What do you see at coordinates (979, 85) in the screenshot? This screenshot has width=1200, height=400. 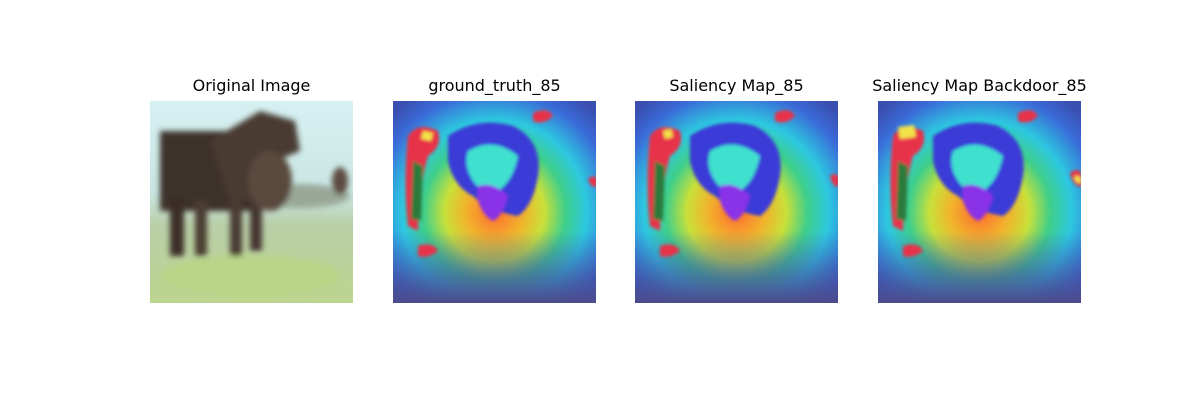 I see `panel-title: Saliency Map Backdoor_85` at bounding box center [979, 85].